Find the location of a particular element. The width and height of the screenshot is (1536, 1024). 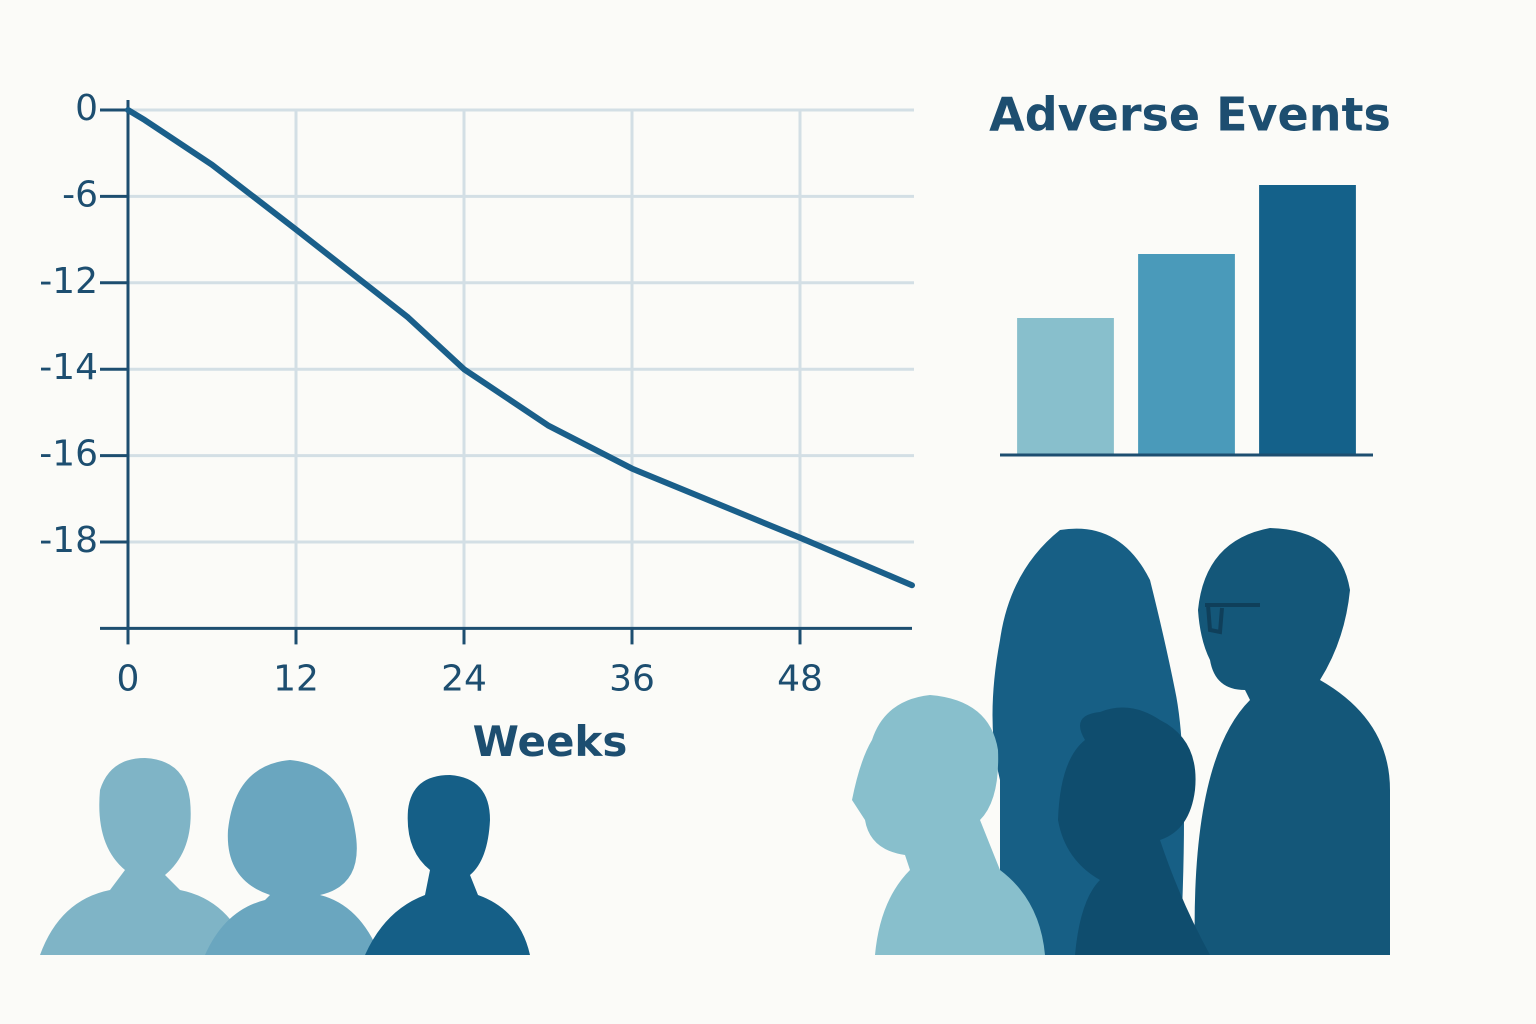

x-tick-label: 12 is located at coordinates (296, 678).